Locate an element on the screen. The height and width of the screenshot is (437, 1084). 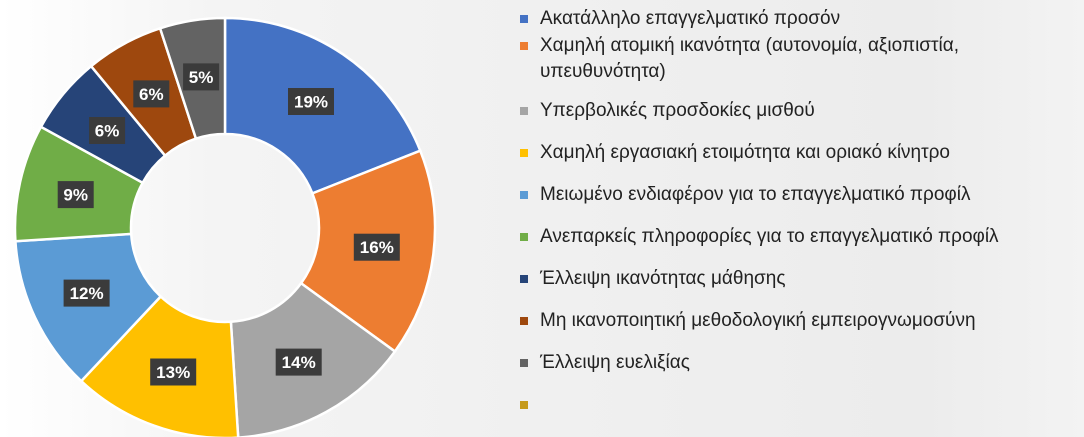
data-label-text-8: 6% is located at coordinates (151, 94).